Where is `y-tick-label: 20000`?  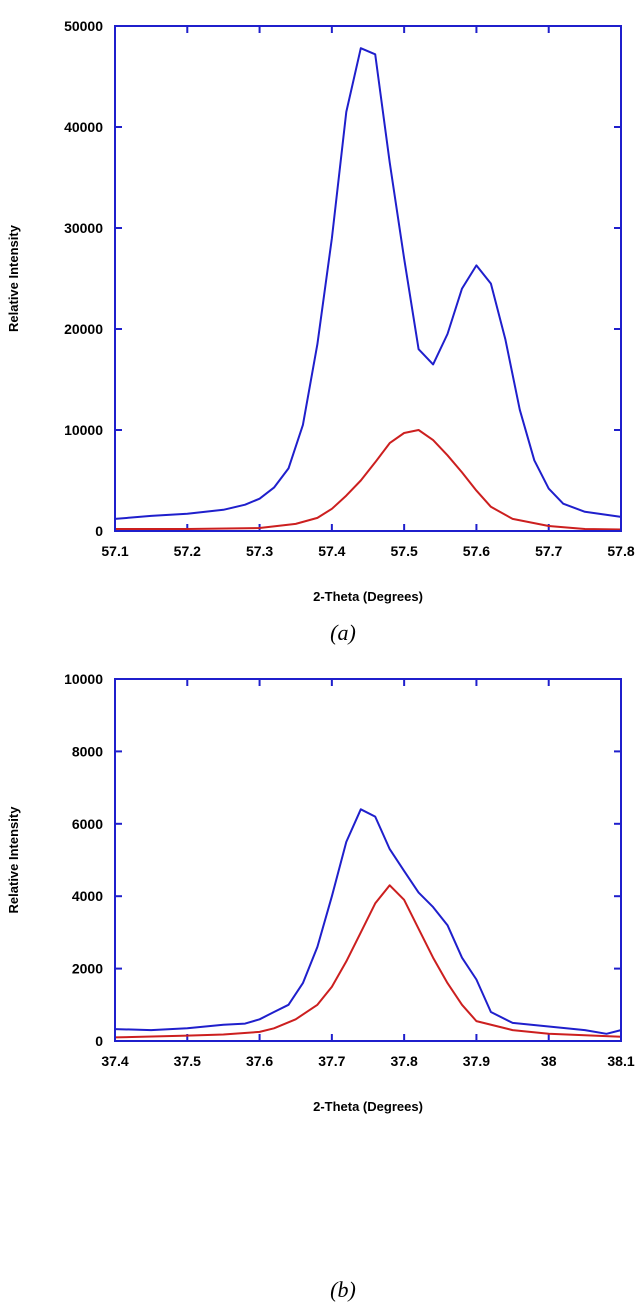 y-tick-label: 20000 is located at coordinates (83, 329).